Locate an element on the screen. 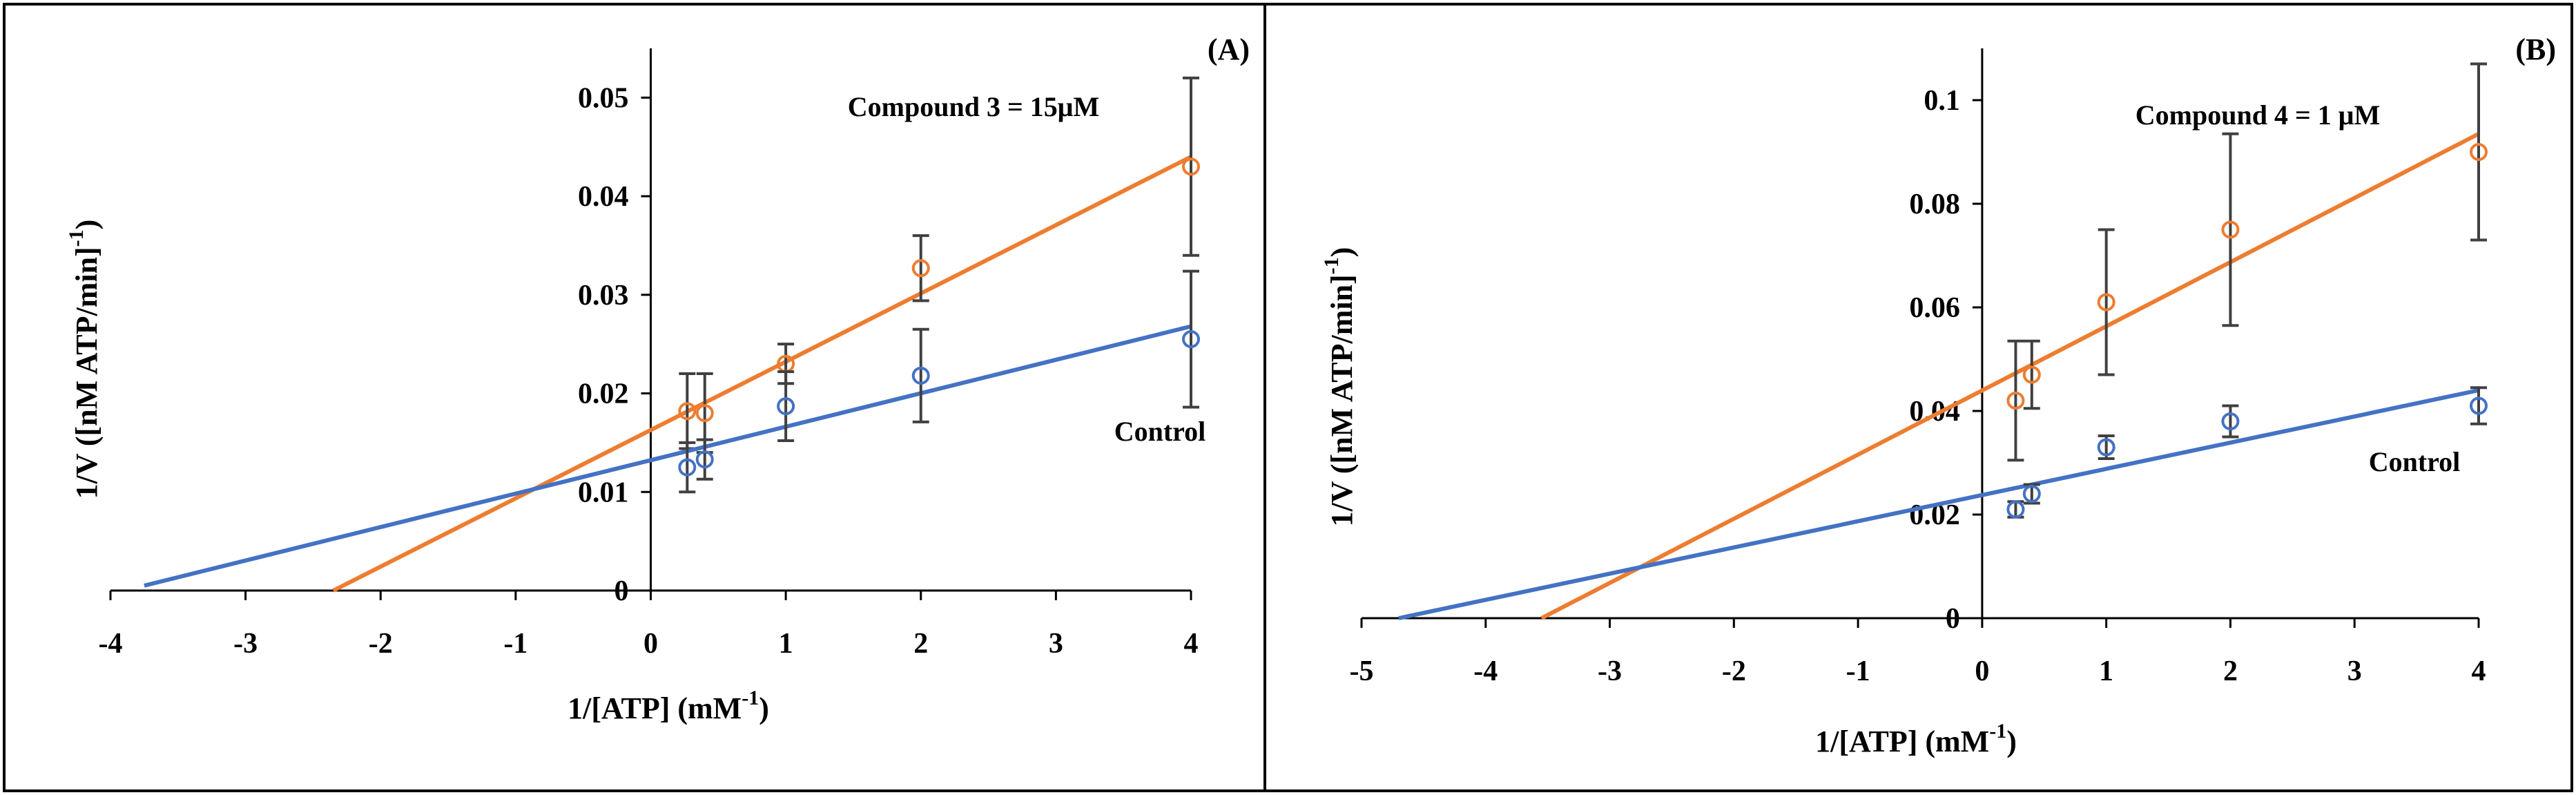  y-tick-label: 0.06 is located at coordinates (1935, 308).